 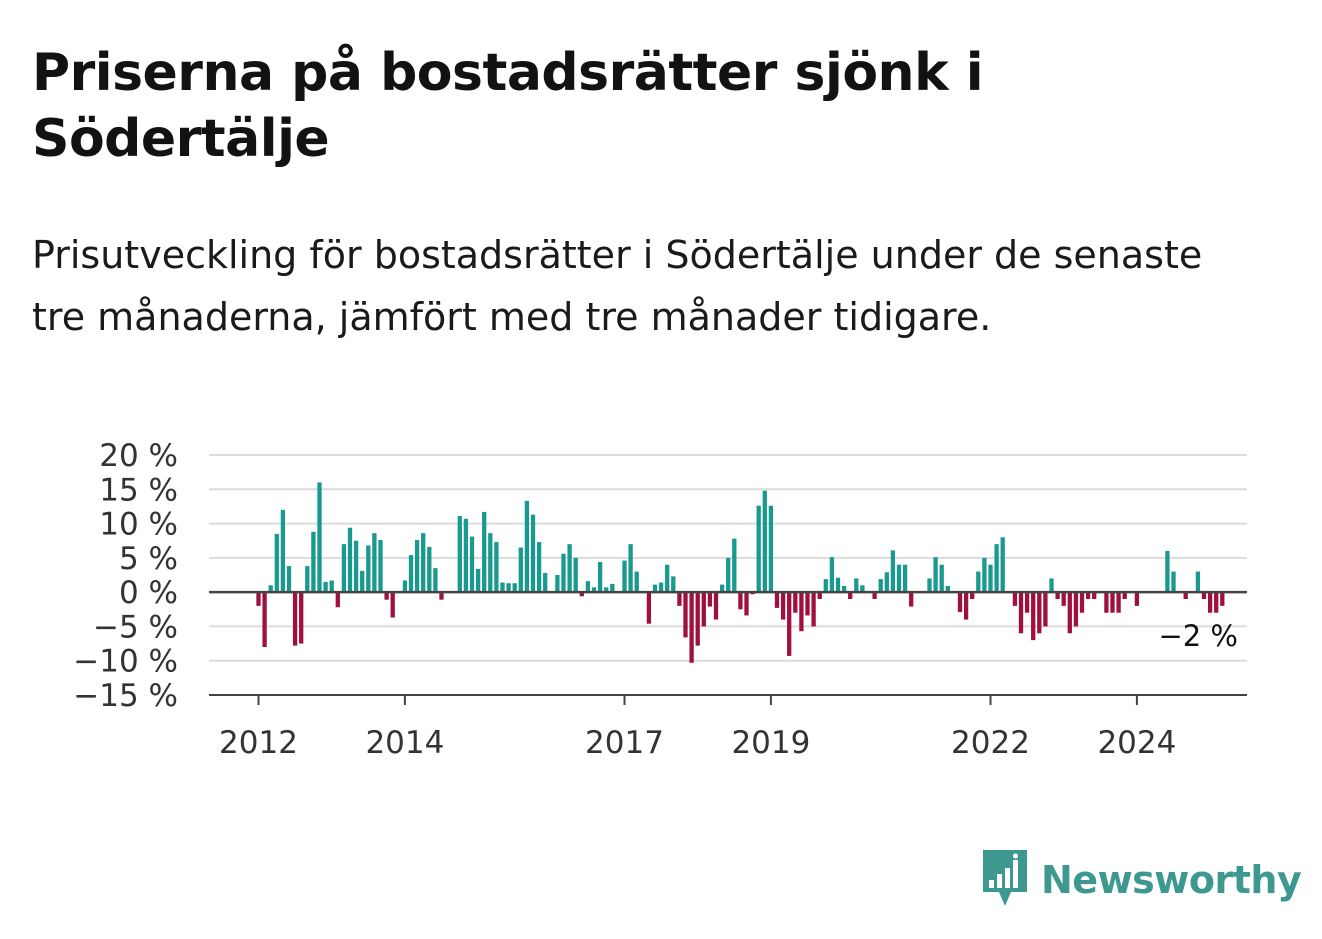 What do you see at coordinates (1198, 636) in the screenshot?
I see `end-value-label: −2 %` at bounding box center [1198, 636].